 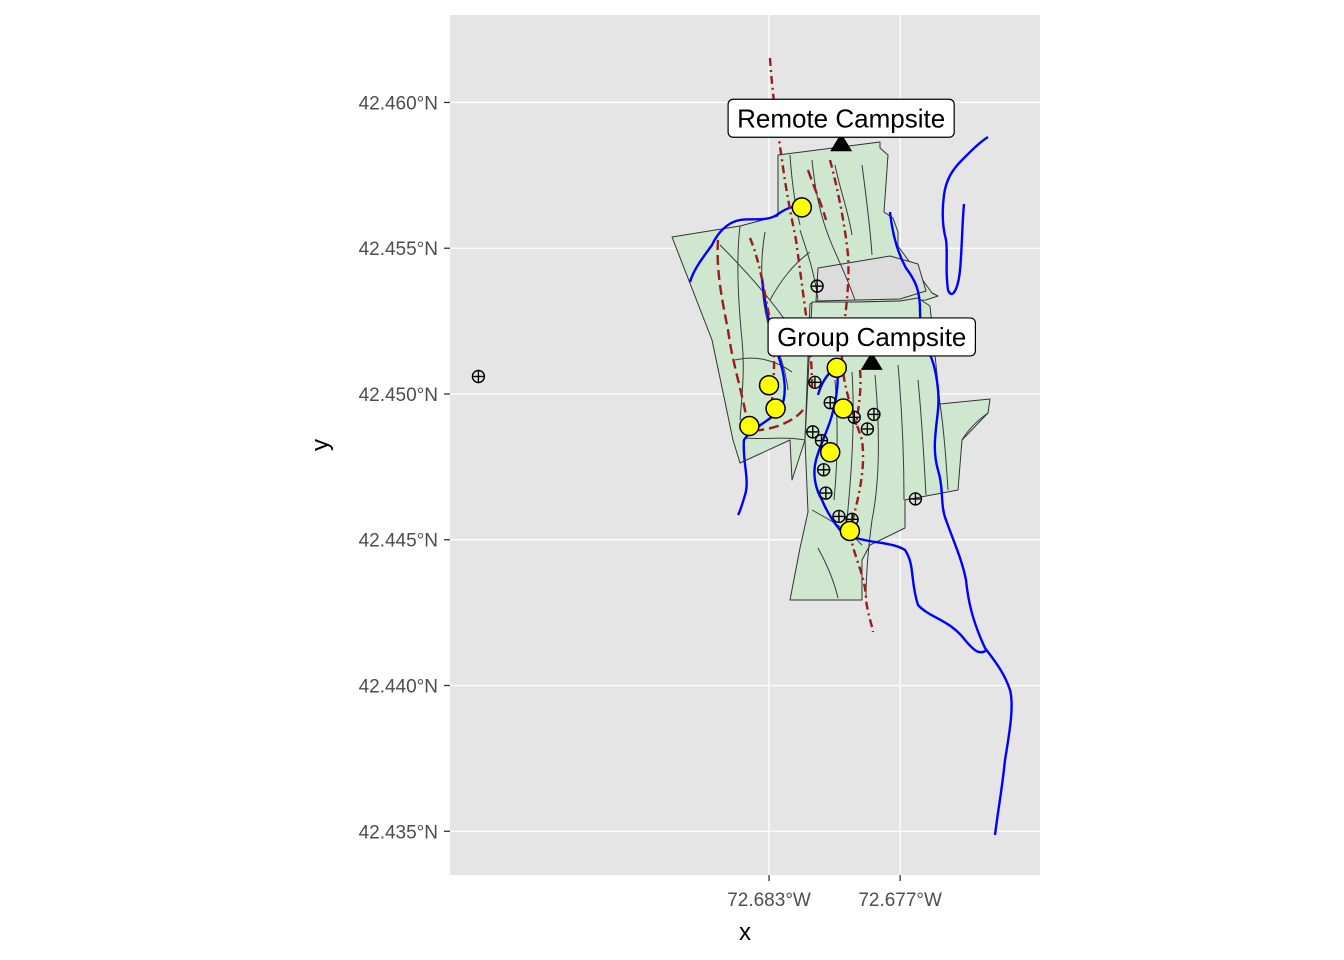 What do you see at coordinates (871, 278) in the screenshot?
I see `inaccessible-area` at bounding box center [871, 278].